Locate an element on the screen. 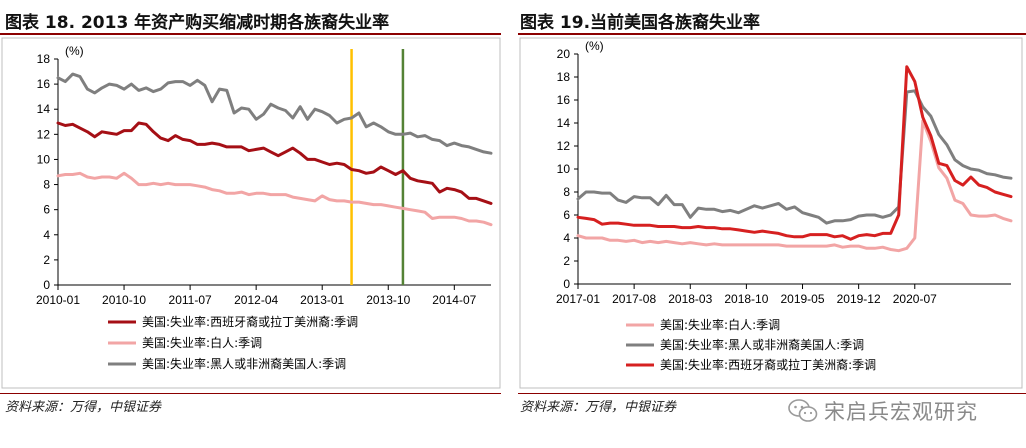 The image size is (1026, 448). right-title-rule is located at coordinates (772, 34).